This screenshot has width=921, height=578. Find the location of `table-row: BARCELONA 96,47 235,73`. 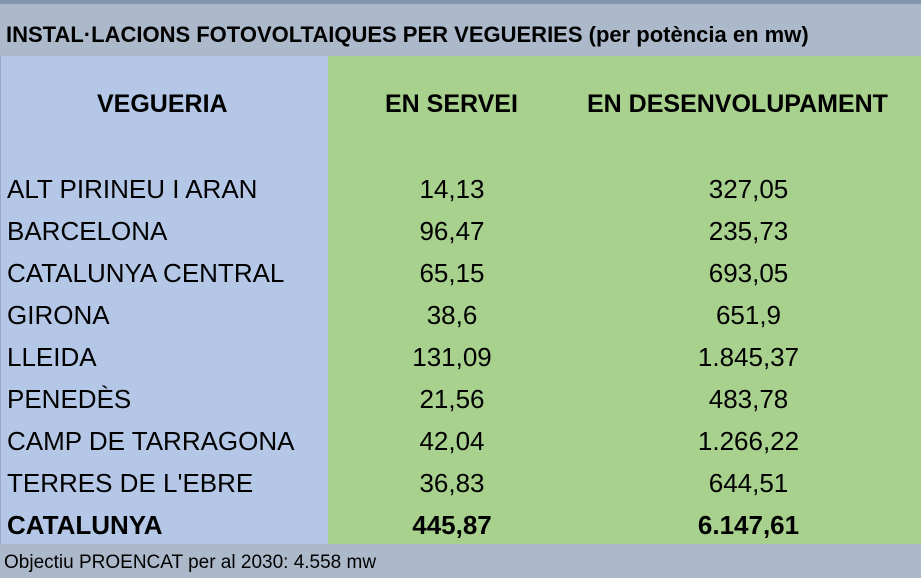

table-row: BARCELONA 96,47 235,73 is located at coordinates (460, 232).